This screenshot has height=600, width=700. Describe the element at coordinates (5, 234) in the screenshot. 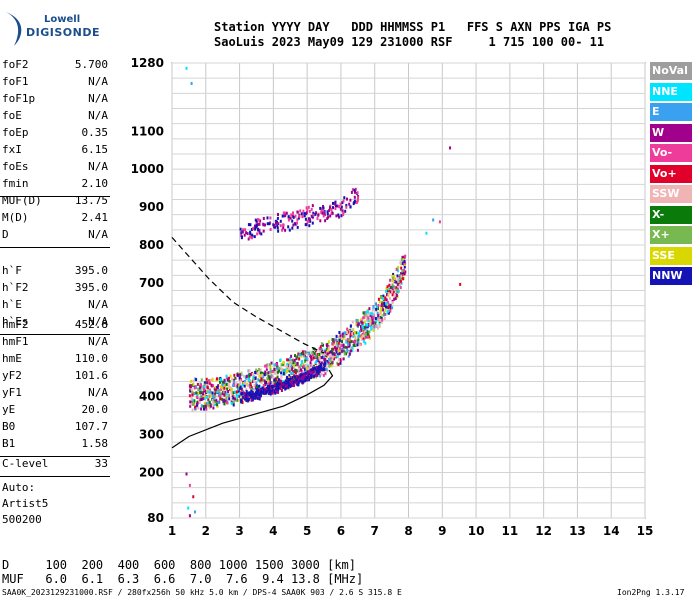

I see `param-name: D` at that location.